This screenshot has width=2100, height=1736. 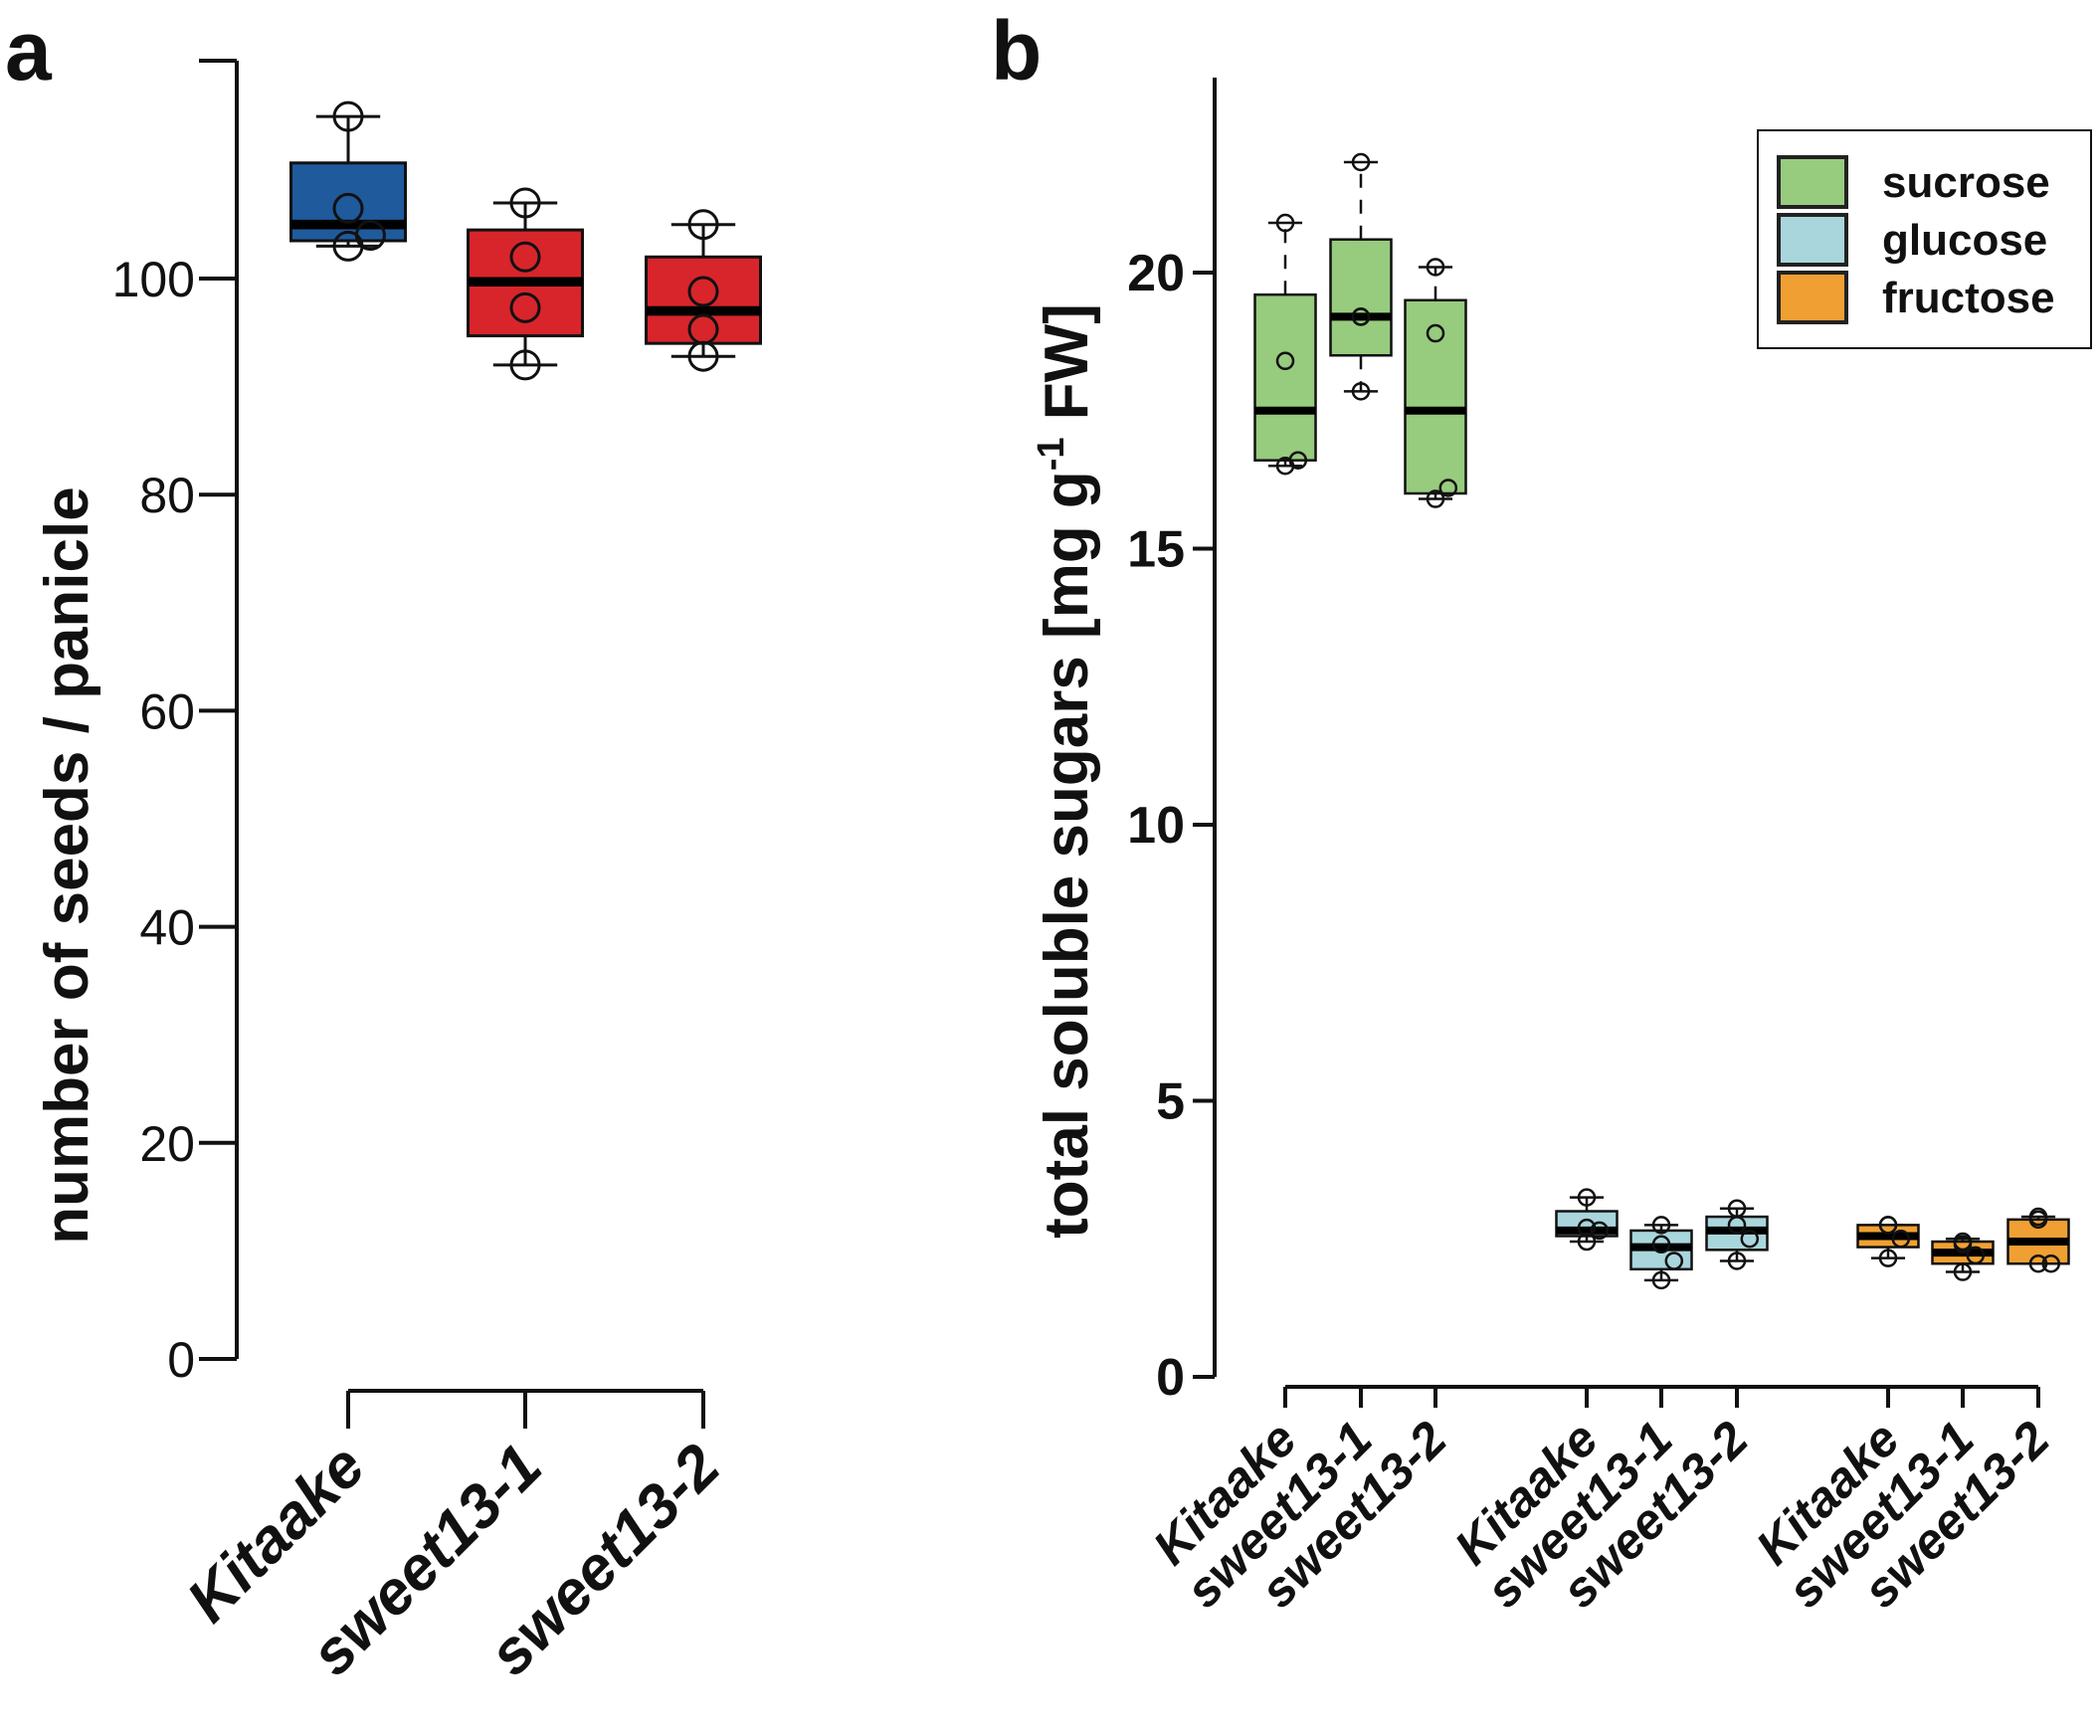 I want to click on legend-swatch-sucrose, so click(x=1812, y=182).